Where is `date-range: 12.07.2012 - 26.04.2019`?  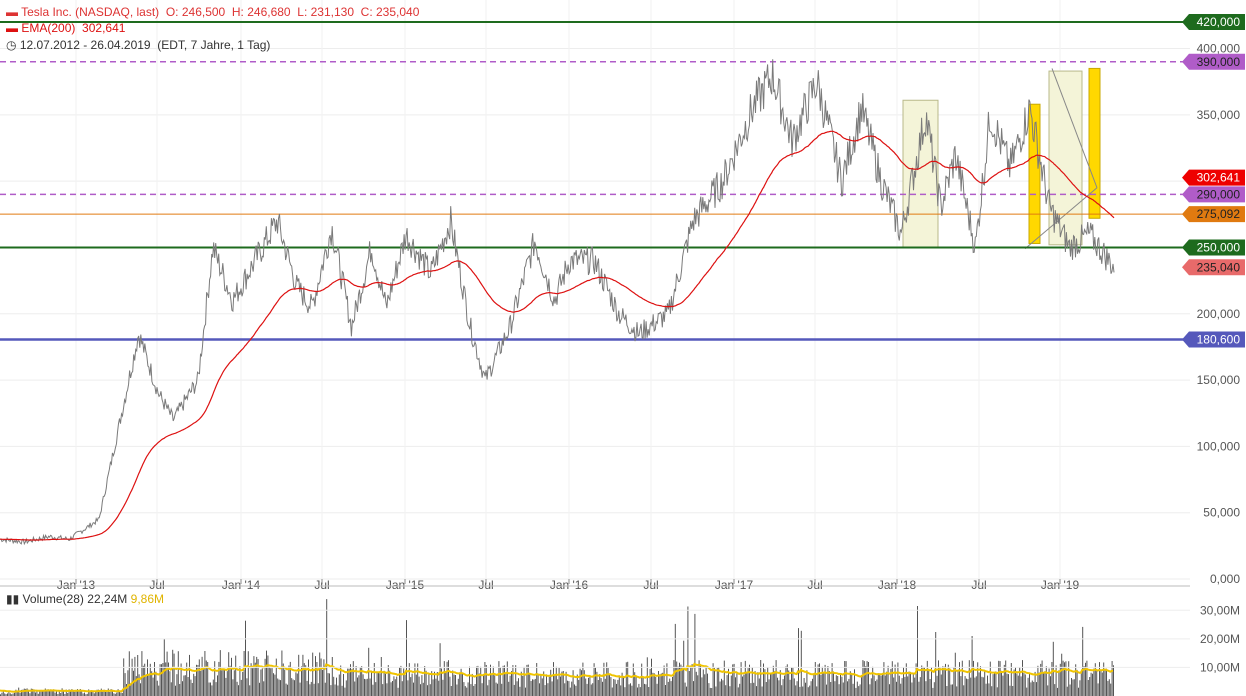
date-range: 12.07.2012 - 26.04.2019 is located at coordinates (85, 45).